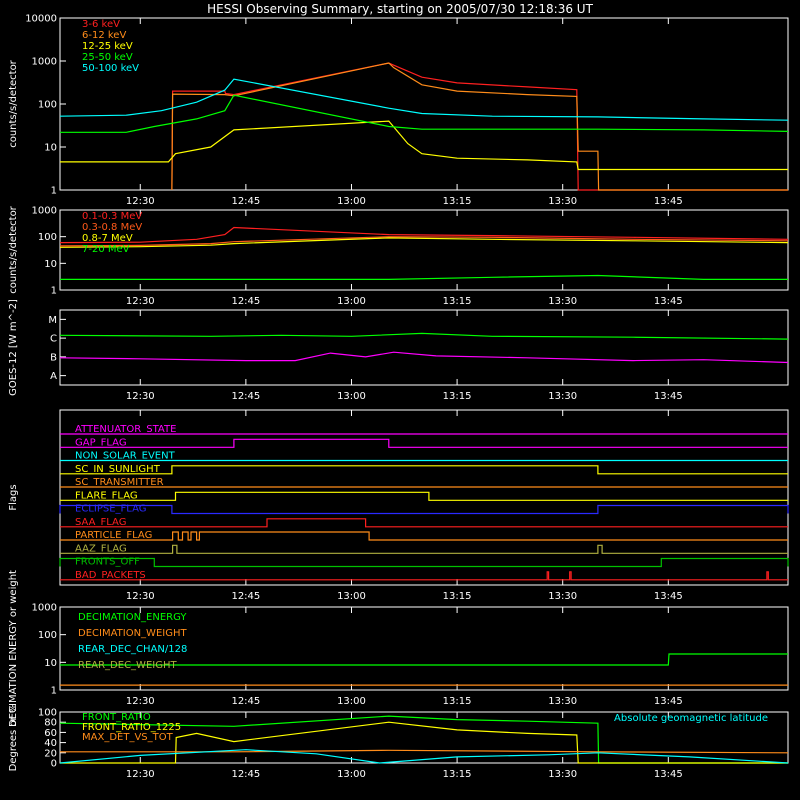 This screenshot has width=800, height=800. I want to click on flag-label: FRONTS_OFF, so click(107, 562).